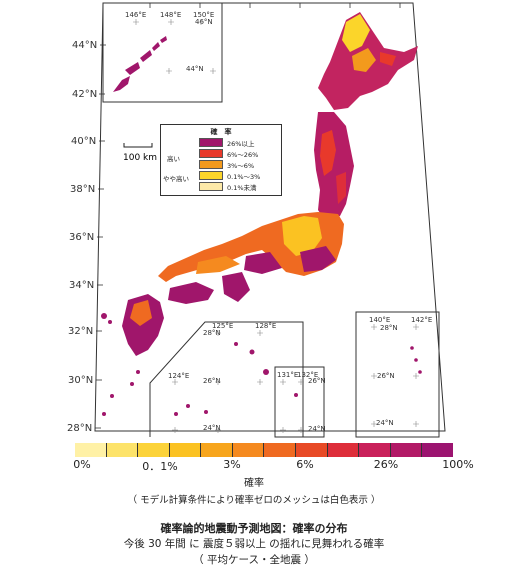 Image resolution: width=508 pixels, height=579 pixels. What do you see at coordinates (317, 429) in the screenshot?
I see `inset-east-lat-24: 24°N` at bounding box center [317, 429].